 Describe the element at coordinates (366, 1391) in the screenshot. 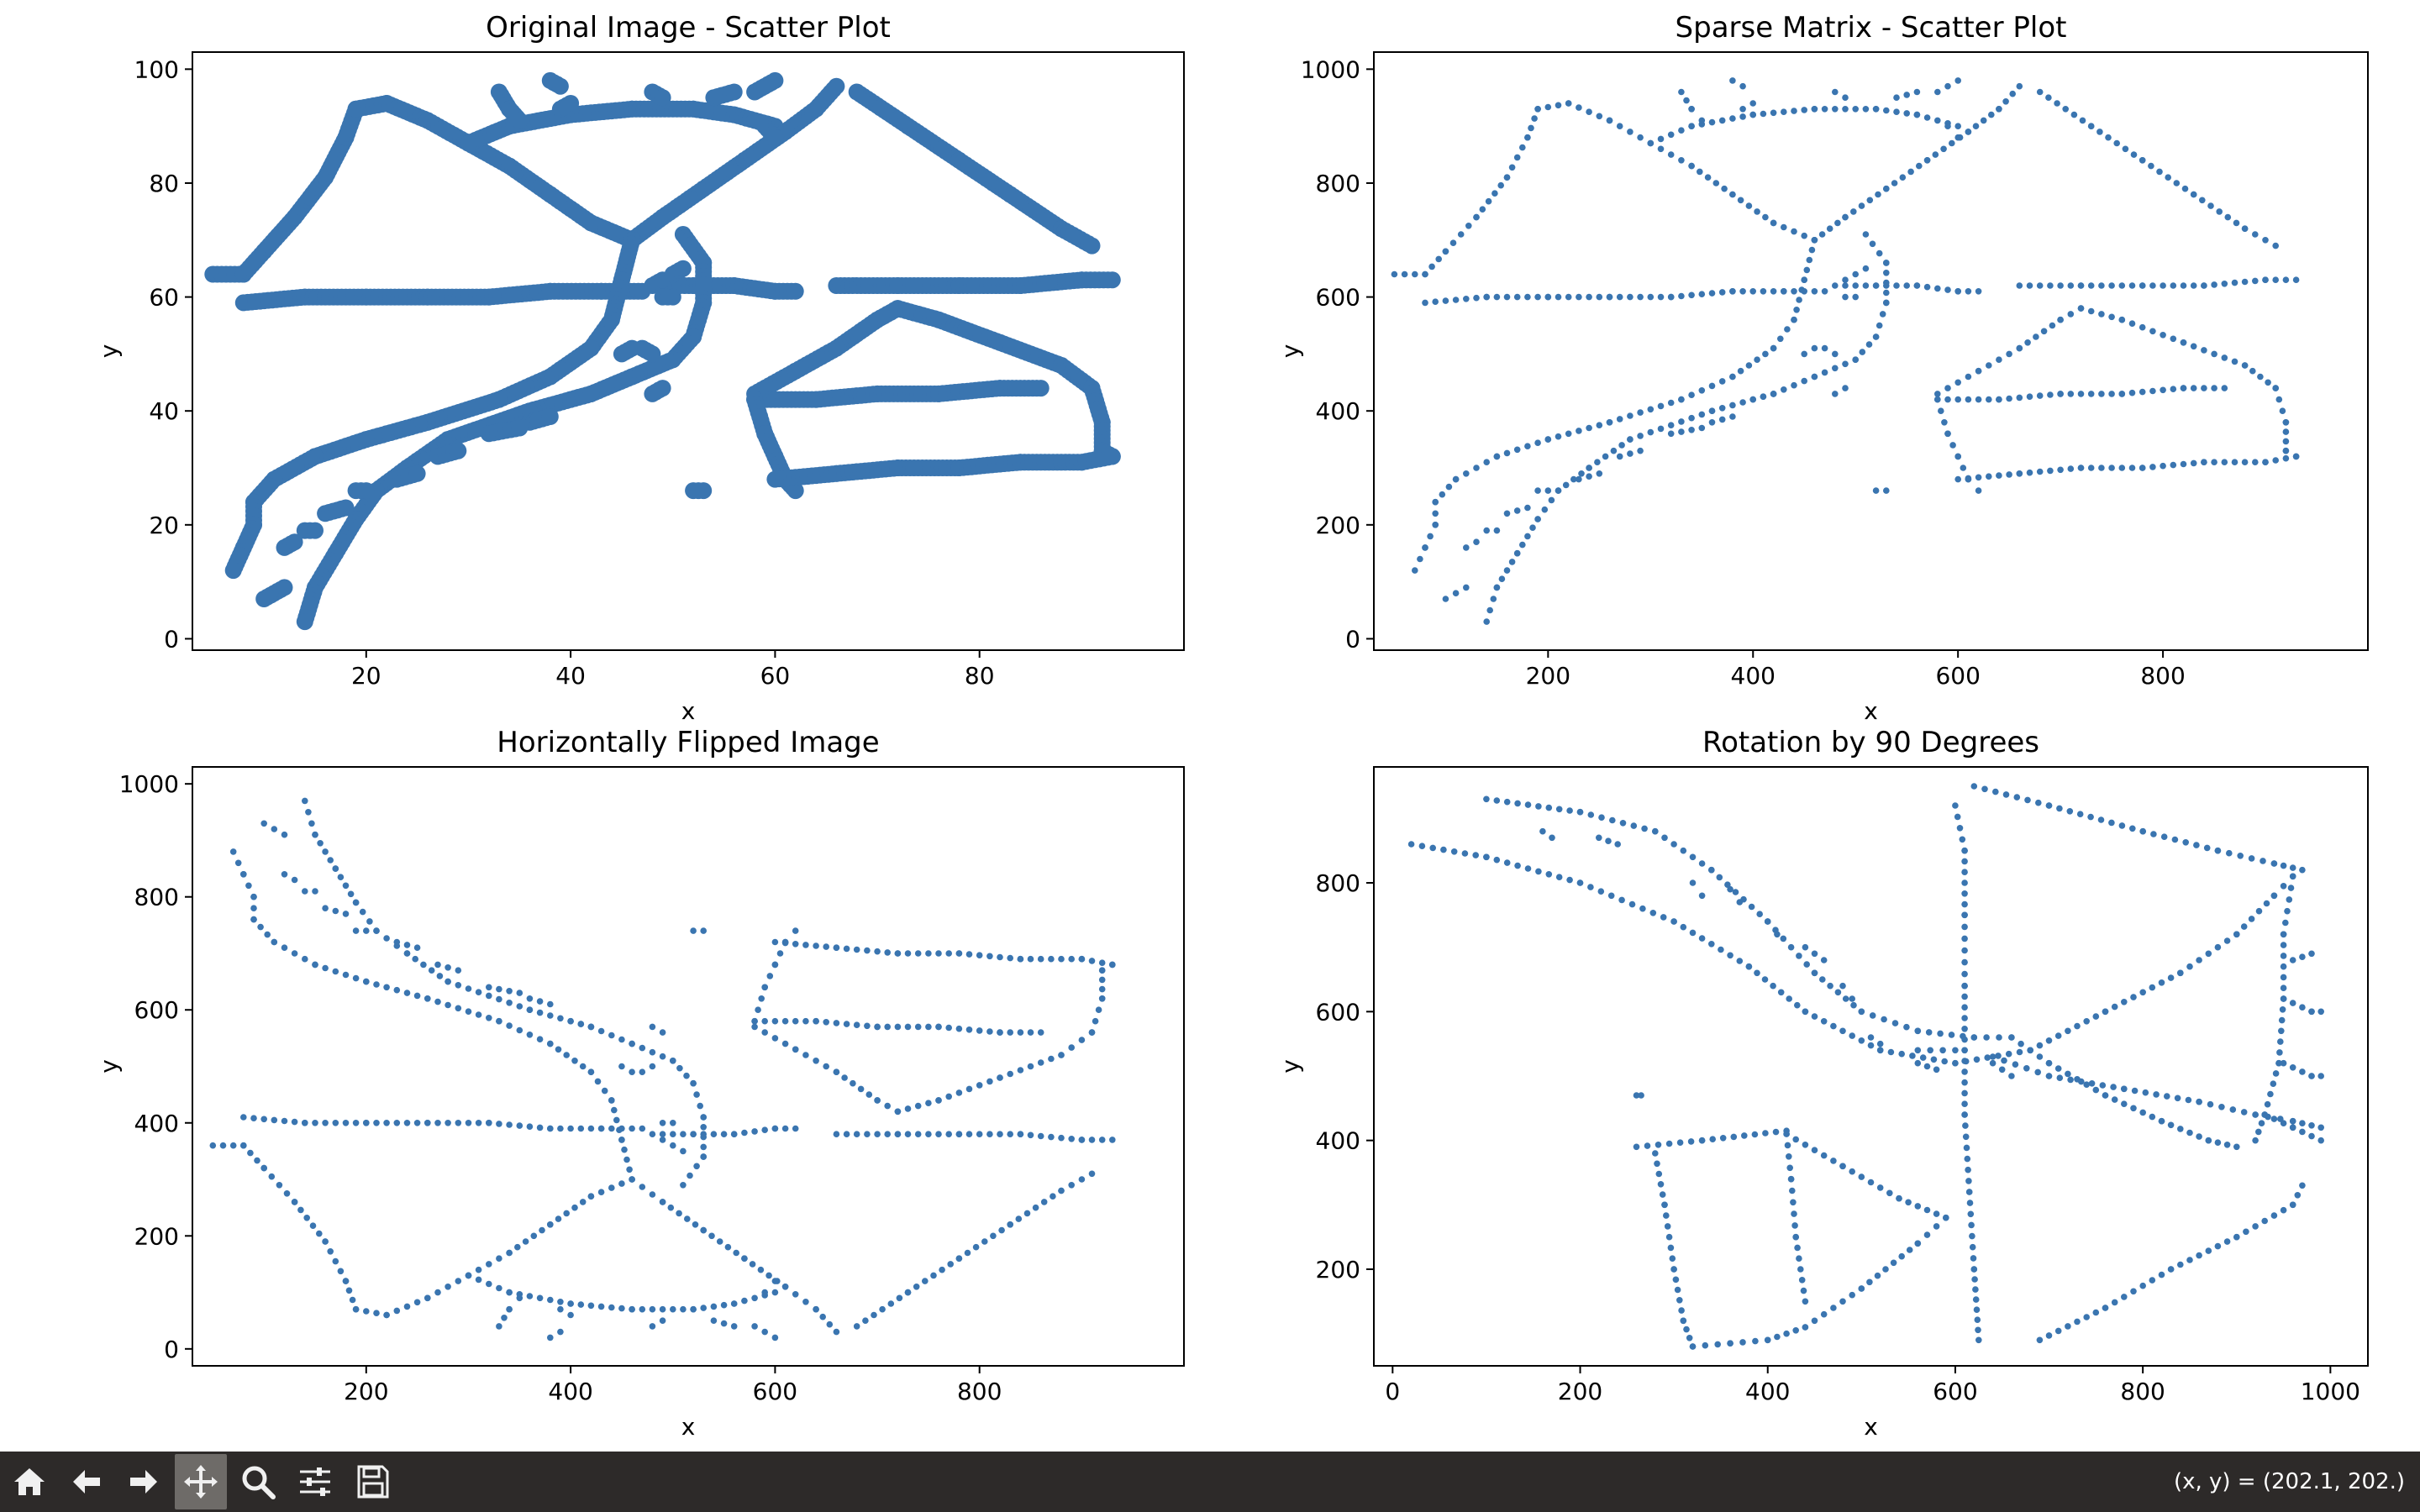

I see `x-tick-label: 200` at that location.